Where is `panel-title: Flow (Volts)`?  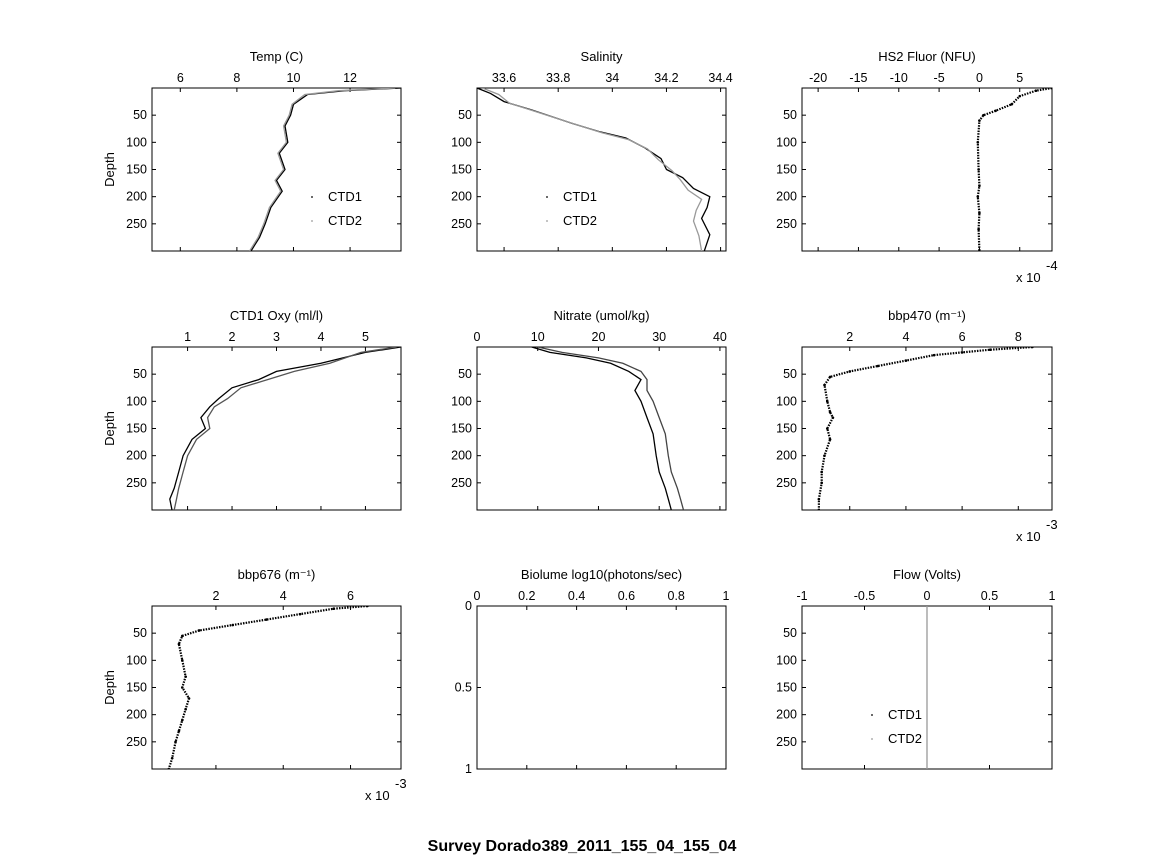
panel-title: Flow (Volts) is located at coordinates (927, 574).